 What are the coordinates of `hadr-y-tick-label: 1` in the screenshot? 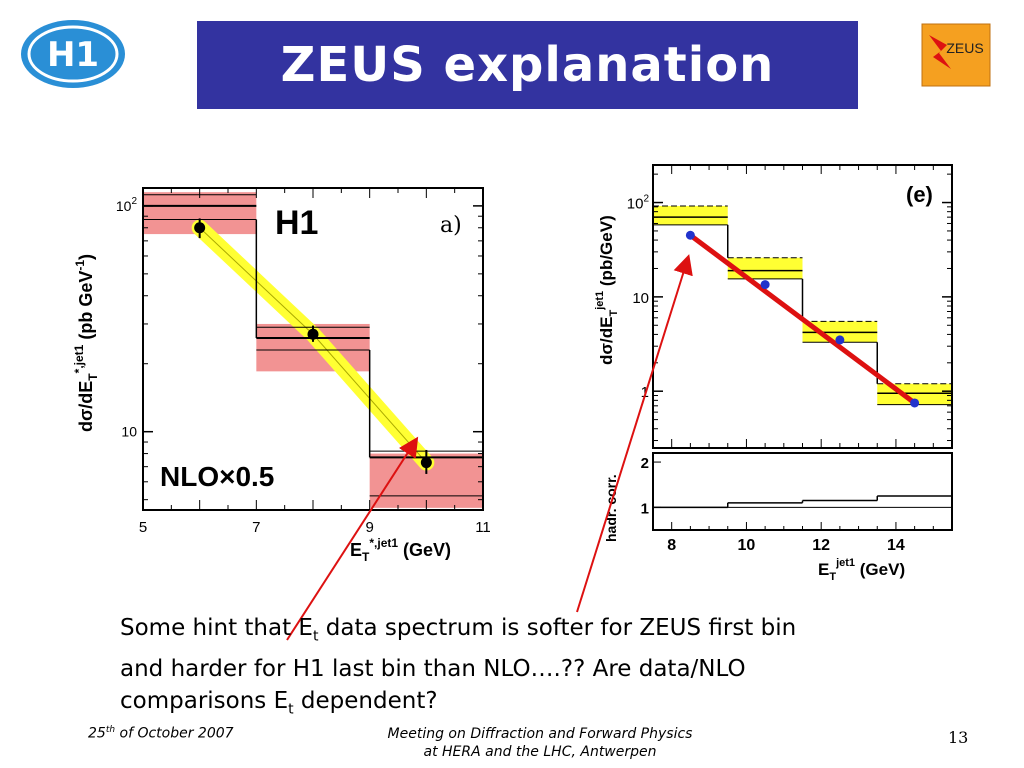 It's located at (645, 508).